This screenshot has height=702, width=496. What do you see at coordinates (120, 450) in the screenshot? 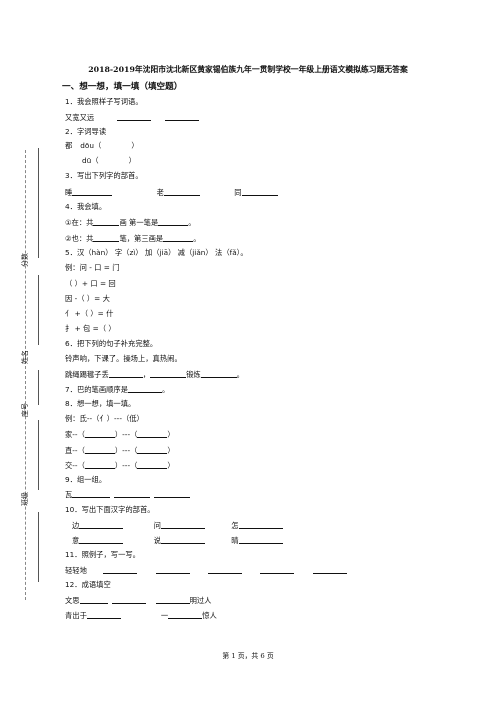
I see `question-8-row2: 直--（ ）---（）` at bounding box center [120, 450].